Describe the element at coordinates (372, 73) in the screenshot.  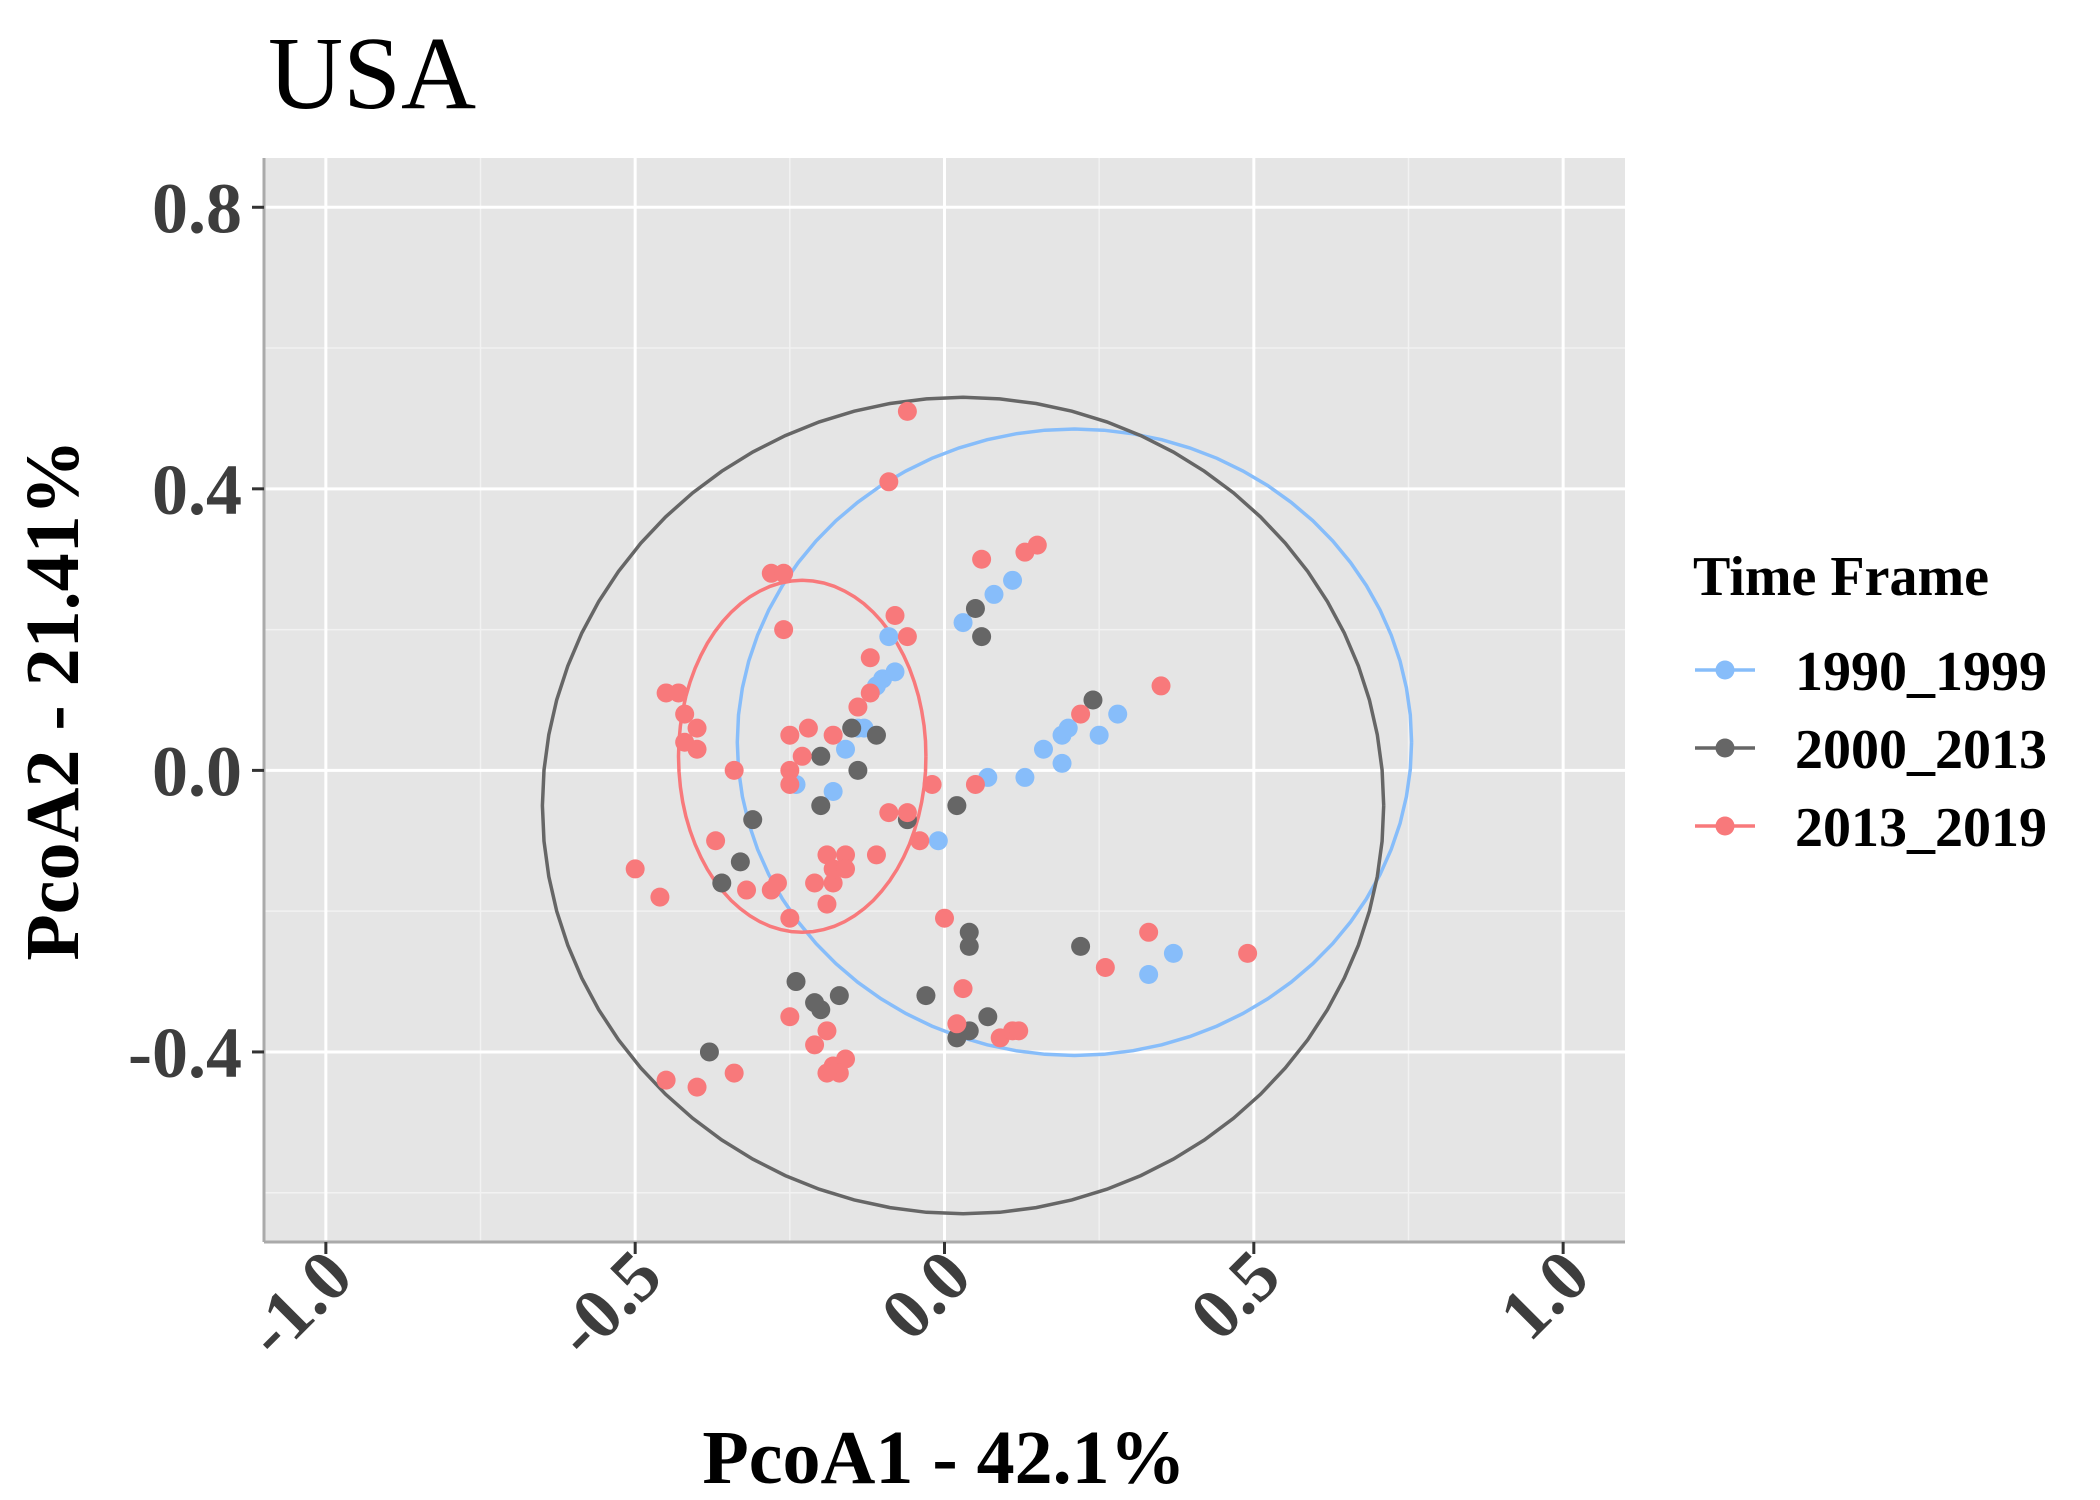
I see `chart-title: USA` at that location.